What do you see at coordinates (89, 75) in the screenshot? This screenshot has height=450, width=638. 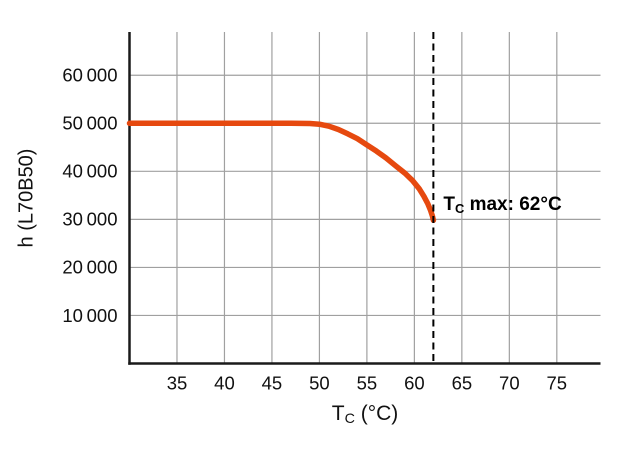 I see `y-tick-label: 60 000` at bounding box center [89, 75].